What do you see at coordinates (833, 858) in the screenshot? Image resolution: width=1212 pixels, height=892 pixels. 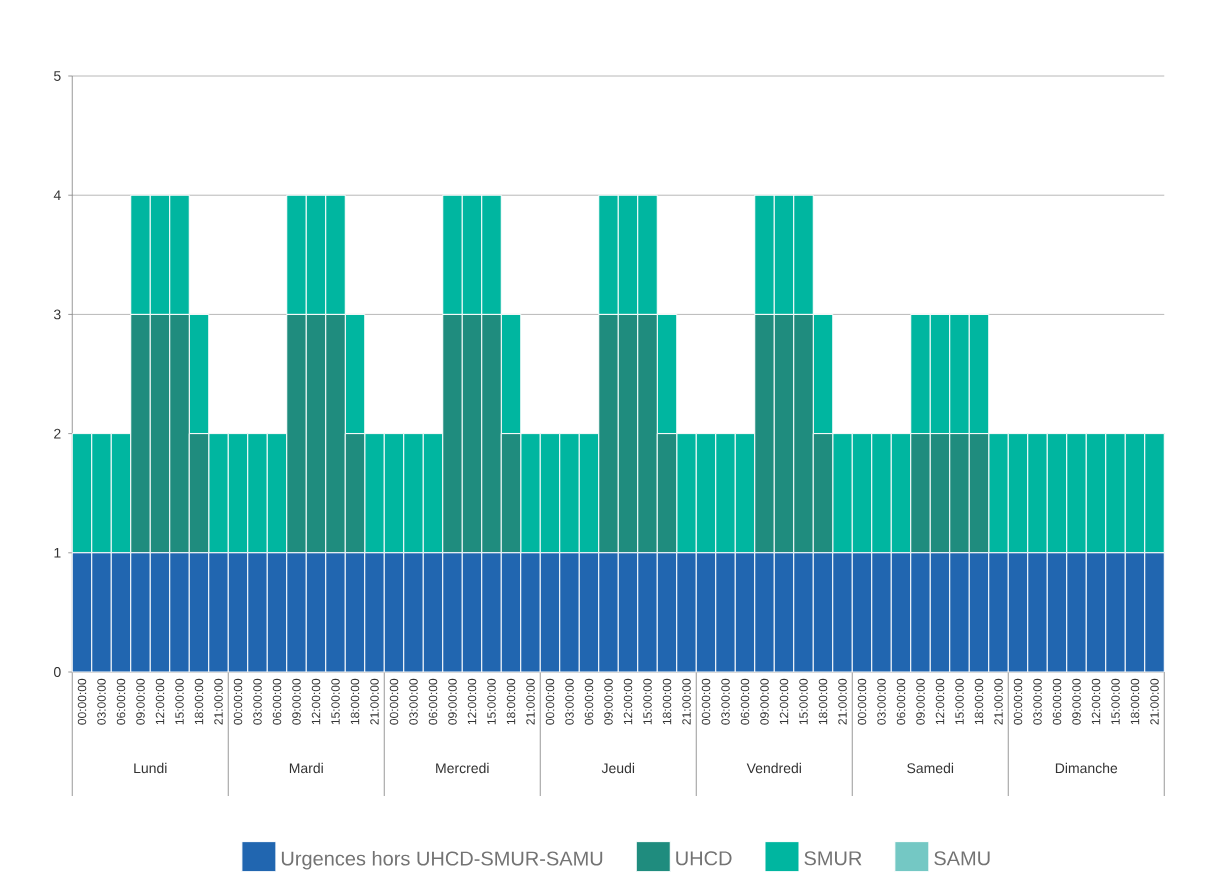 I see `legend-label: SMUR` at bounding box center [833, 858].